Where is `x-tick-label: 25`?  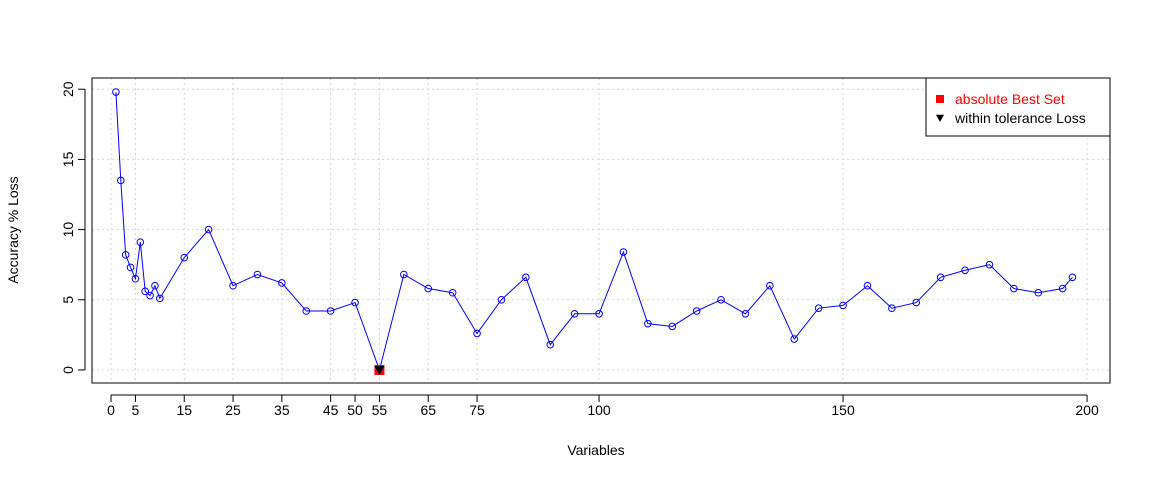
x-tick-label: 25 is located at coordinates (233, 410).